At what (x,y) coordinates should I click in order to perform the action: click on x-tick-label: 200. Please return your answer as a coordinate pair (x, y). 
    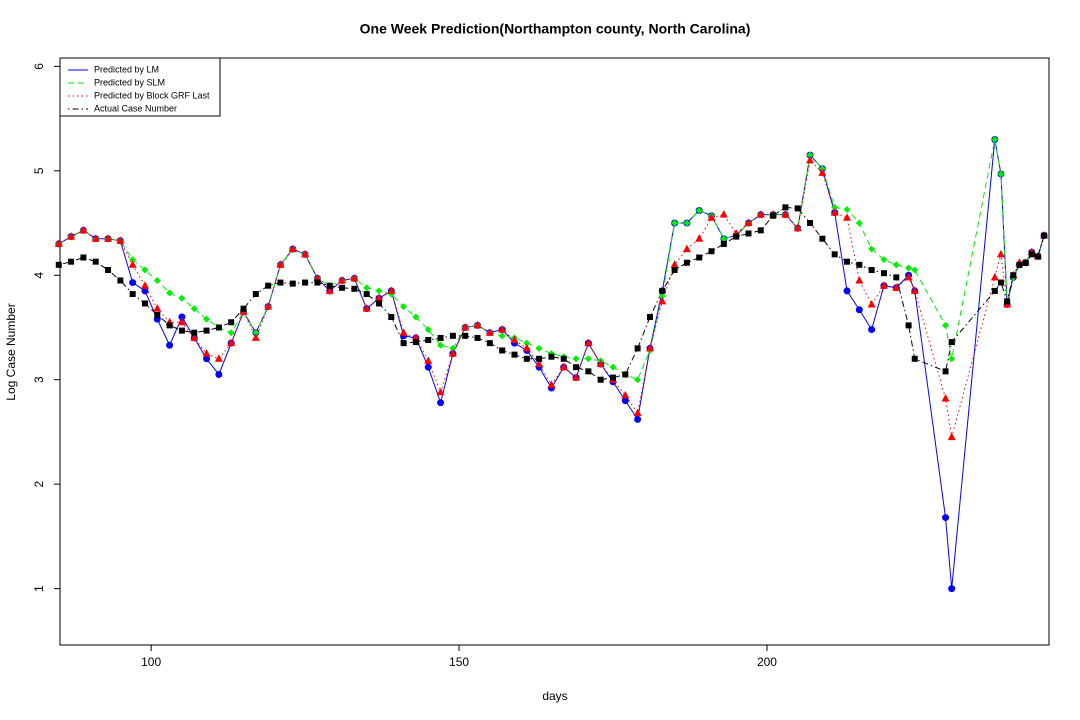
    Looking at the image, I should click on (767, 662).